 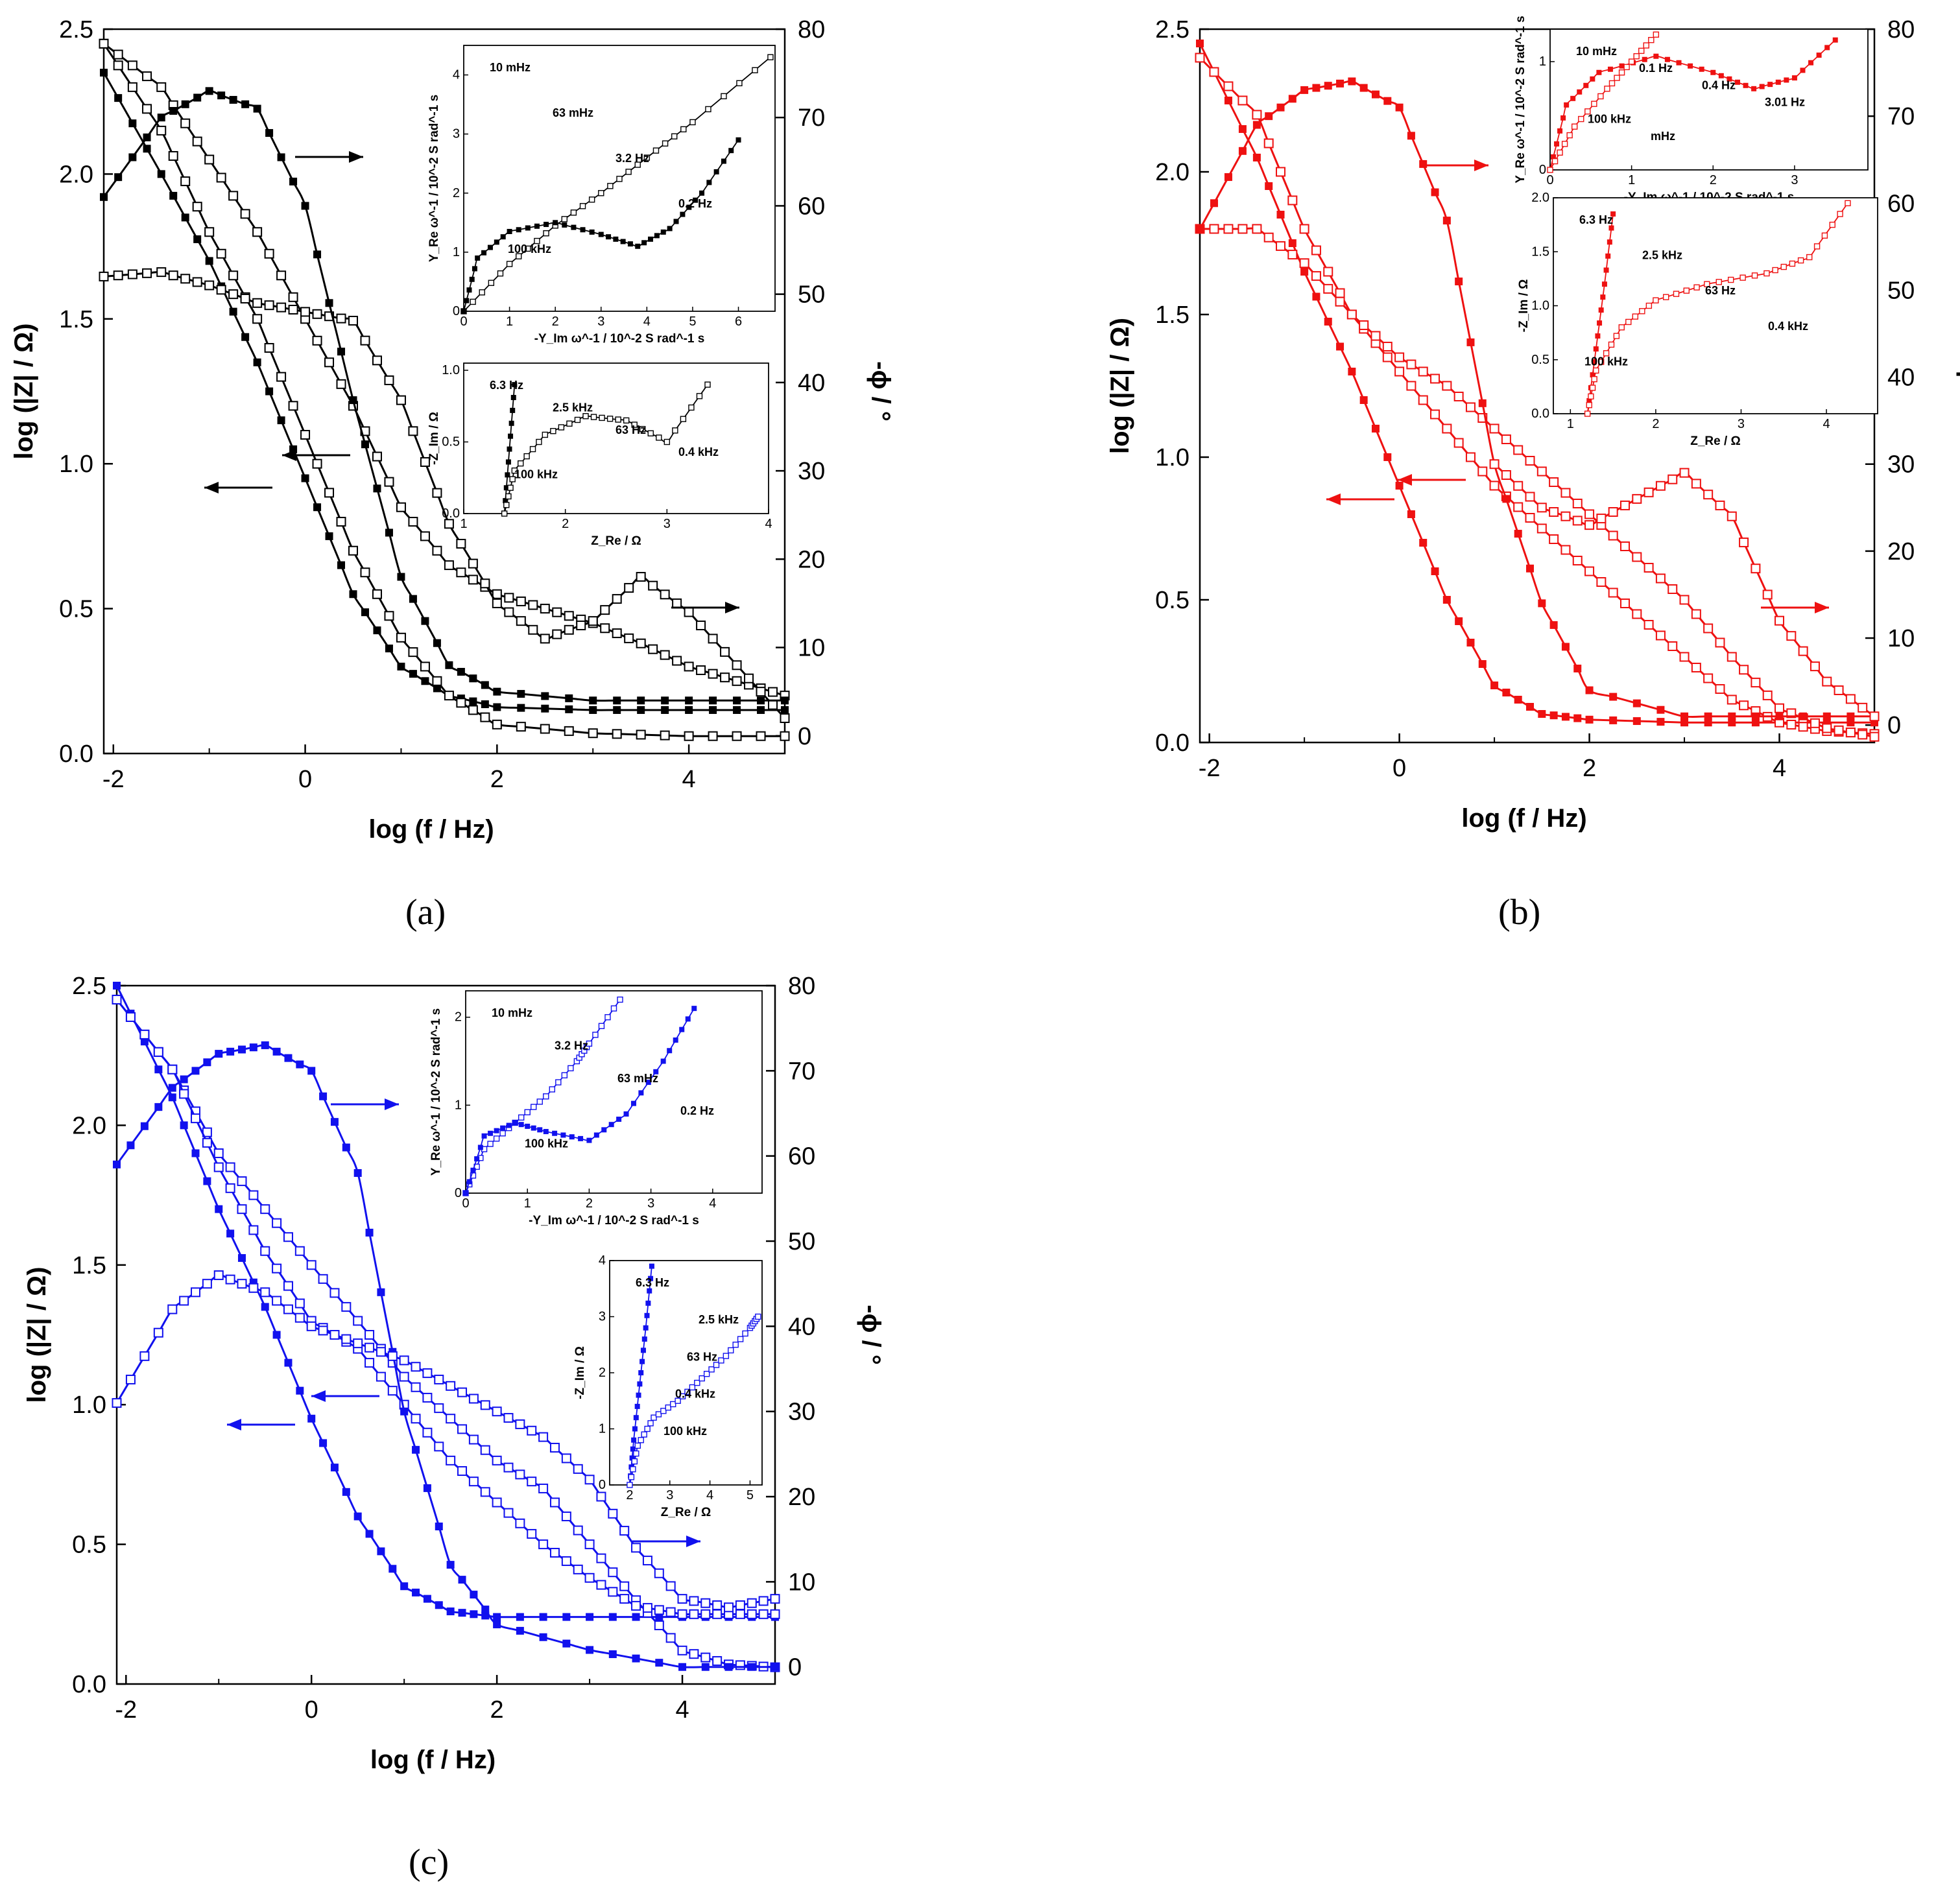 I want to click on x-tick-label: 4, so click(x=689, y=779).